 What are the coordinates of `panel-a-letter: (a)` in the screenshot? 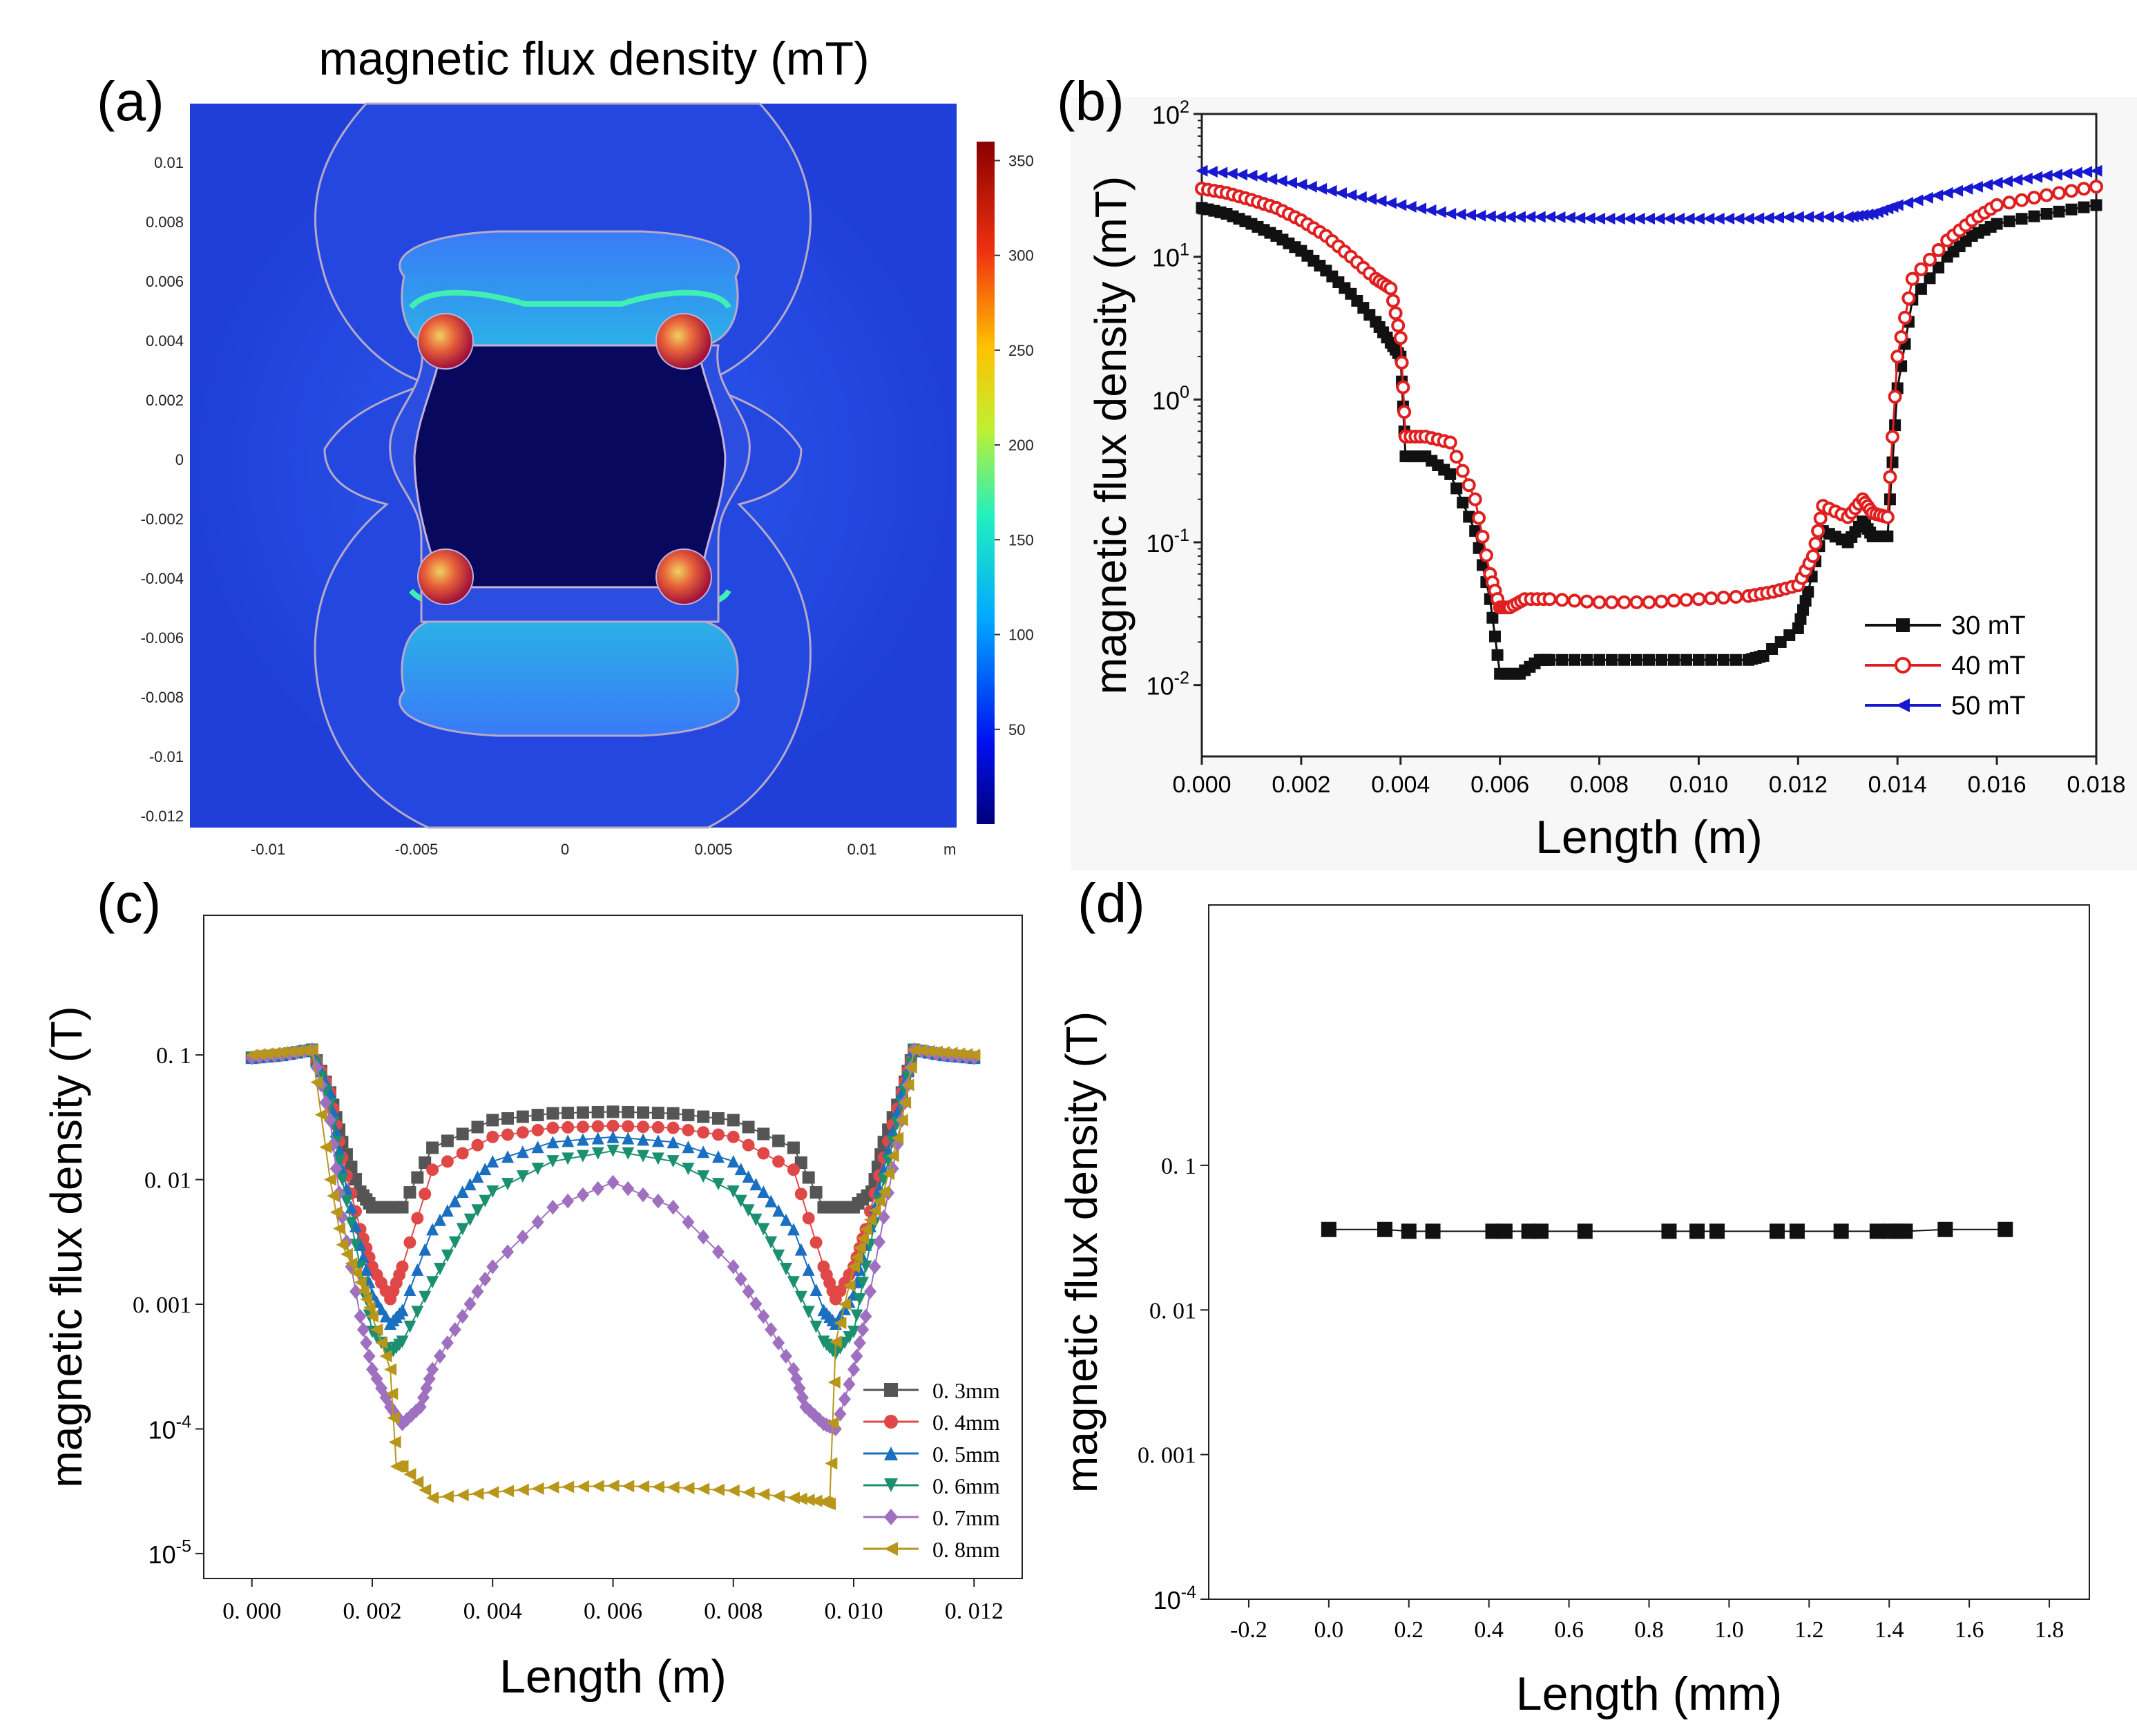 It's located at (130, 101).